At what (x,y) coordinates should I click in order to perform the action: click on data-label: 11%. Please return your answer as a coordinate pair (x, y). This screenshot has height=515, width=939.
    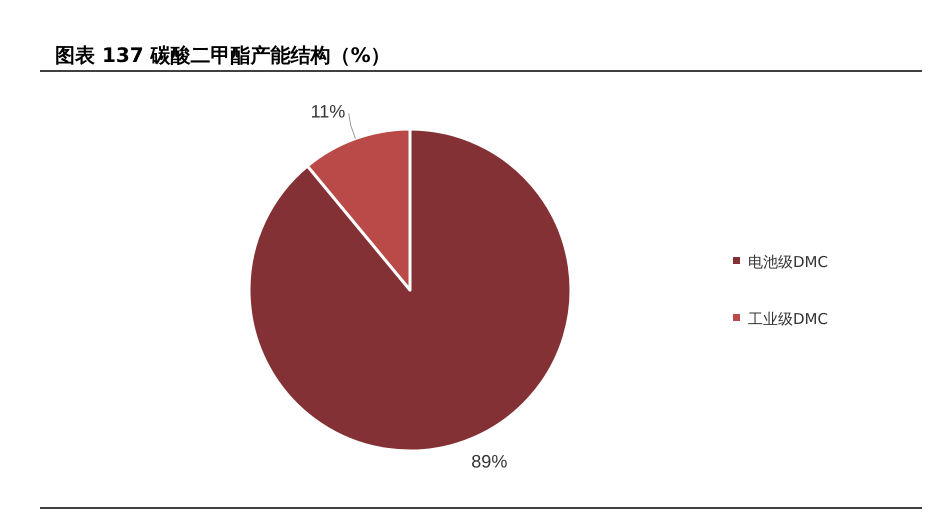
    Looking at the image, I should click on (328, 111).